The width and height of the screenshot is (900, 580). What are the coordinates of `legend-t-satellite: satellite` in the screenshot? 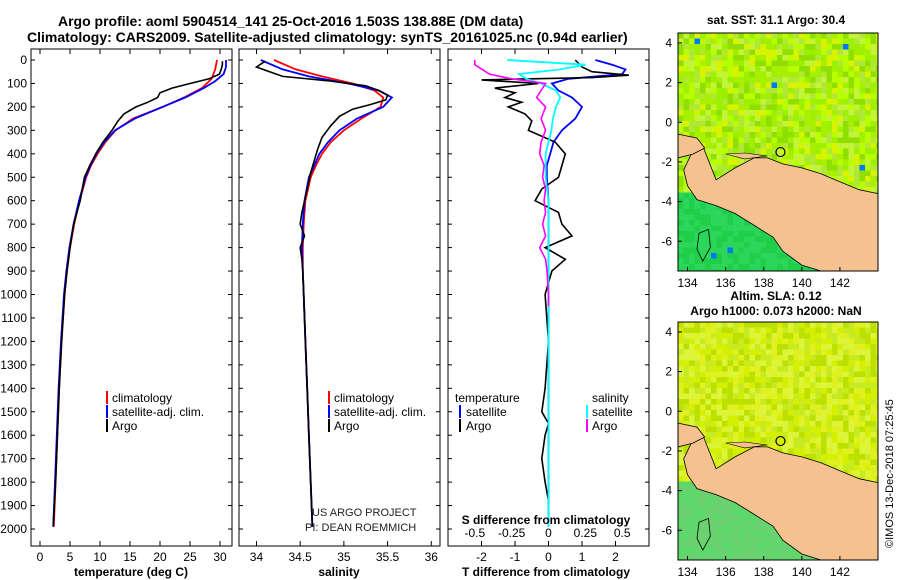 It's located at (486, 412).